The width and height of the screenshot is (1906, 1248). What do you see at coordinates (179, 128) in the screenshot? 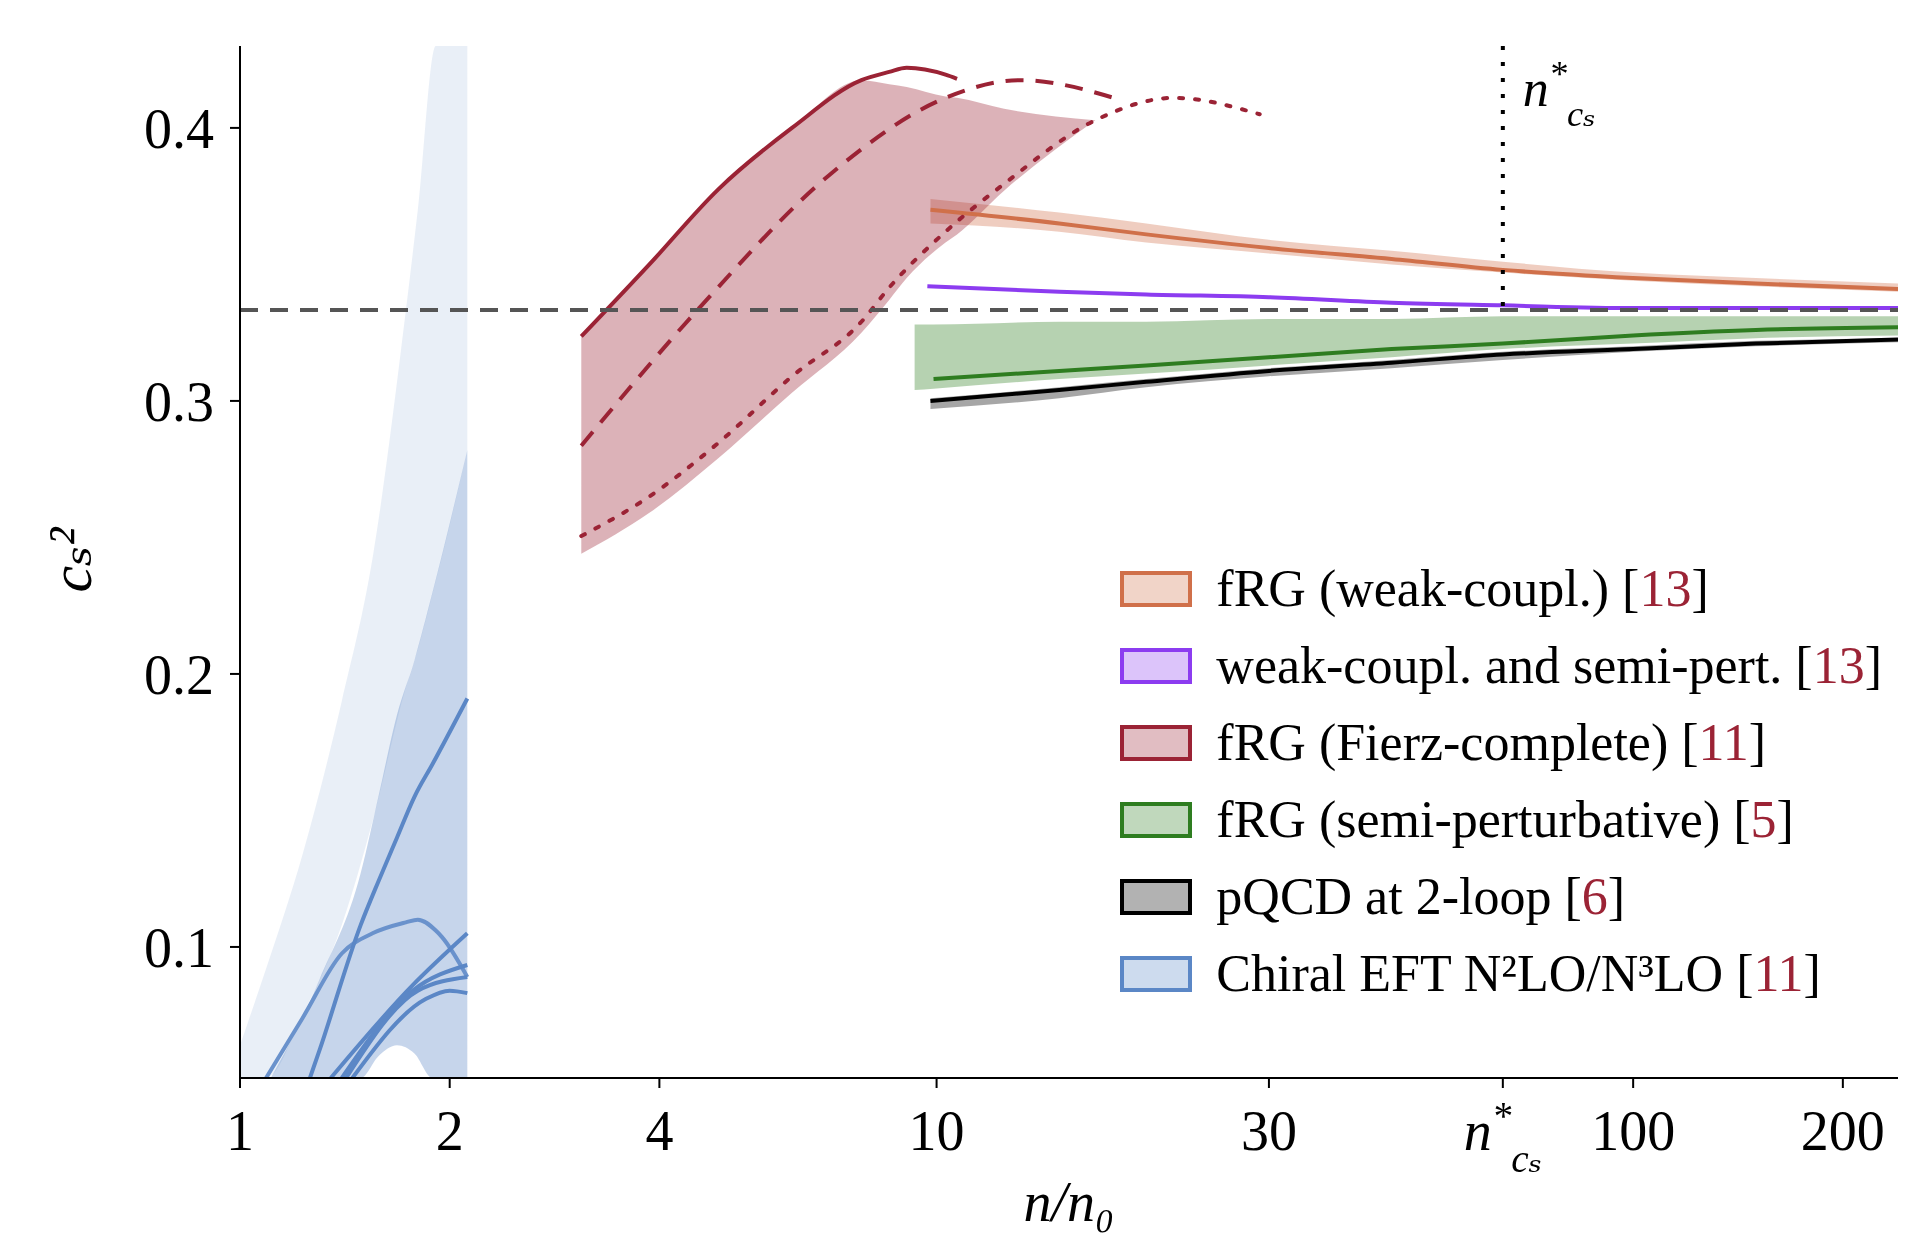
I see `y-tick-label: 0.4` at bounding box center [179, 128].